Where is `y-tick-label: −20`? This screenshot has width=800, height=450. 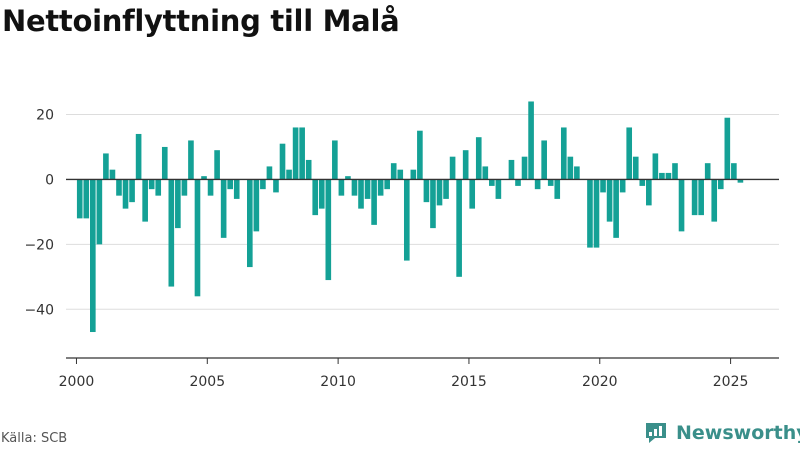
y-tick-label: −20 is located at coordinates (39, 245).